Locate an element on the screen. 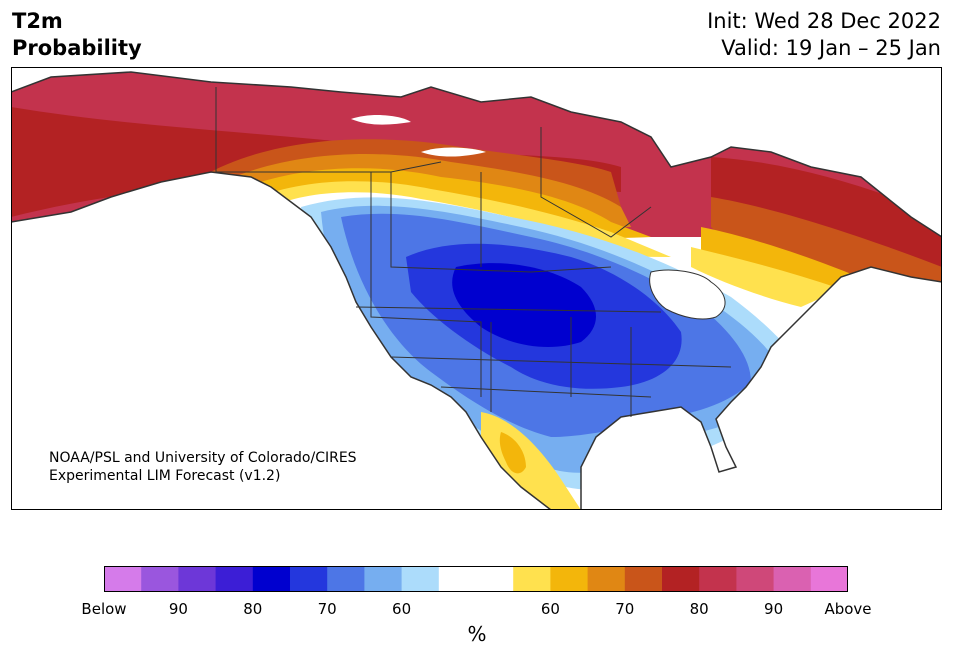 This screenshot has height=659, width=953. colorbar-tick-label: Above is located at coordinates (848, 609).